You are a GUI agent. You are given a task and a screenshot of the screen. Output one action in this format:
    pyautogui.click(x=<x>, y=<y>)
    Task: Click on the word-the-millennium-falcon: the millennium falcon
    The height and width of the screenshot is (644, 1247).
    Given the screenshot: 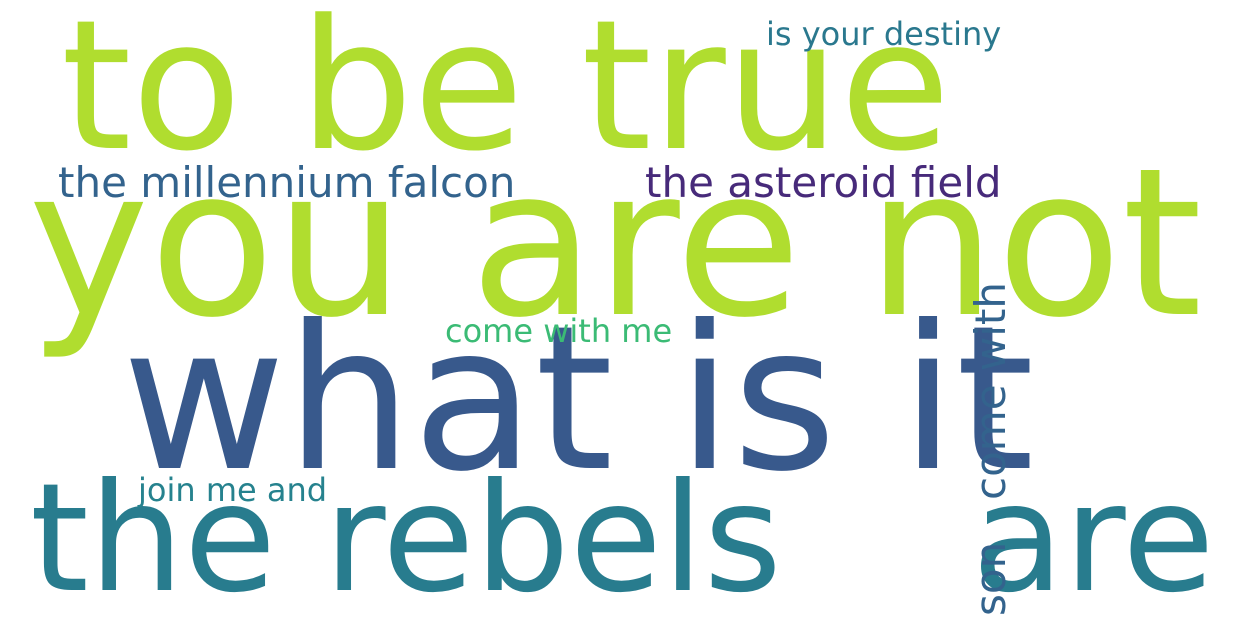 What is the action you would take?
    pyautogui.click(x=287, y=182)
    